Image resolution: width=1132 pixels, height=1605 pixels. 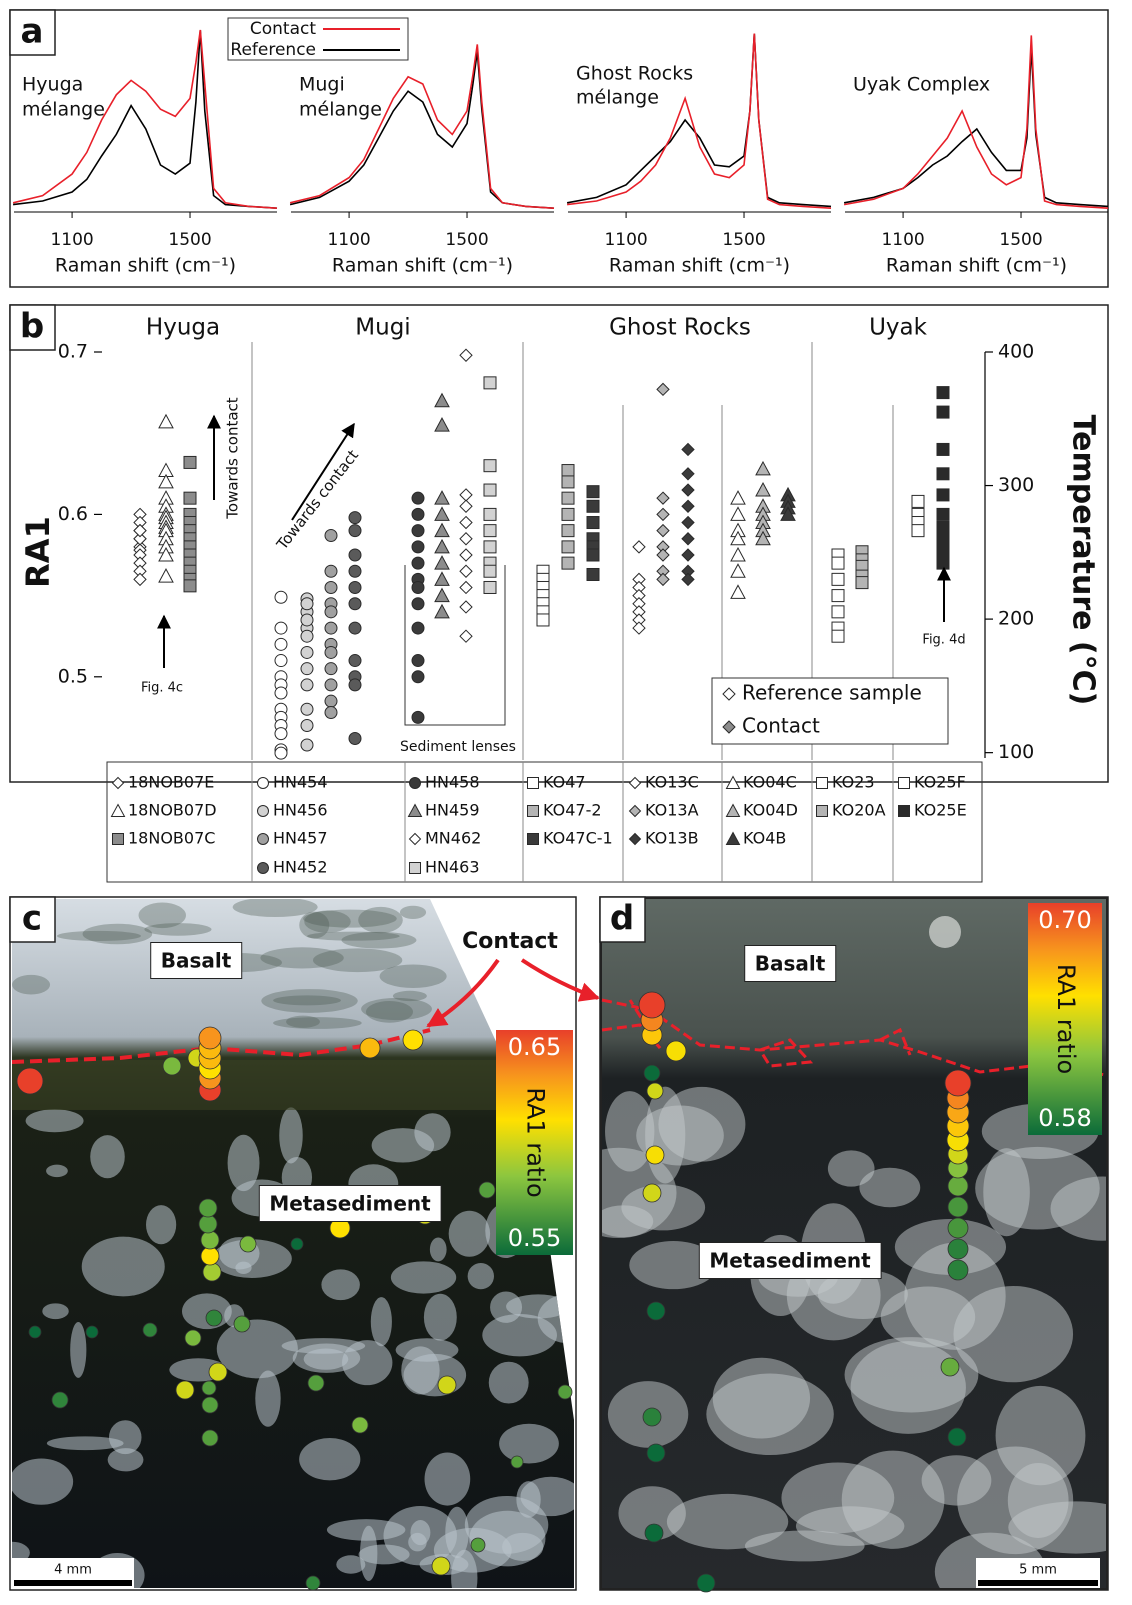 I want to click on contact-line, so click(x=854, y=1037).